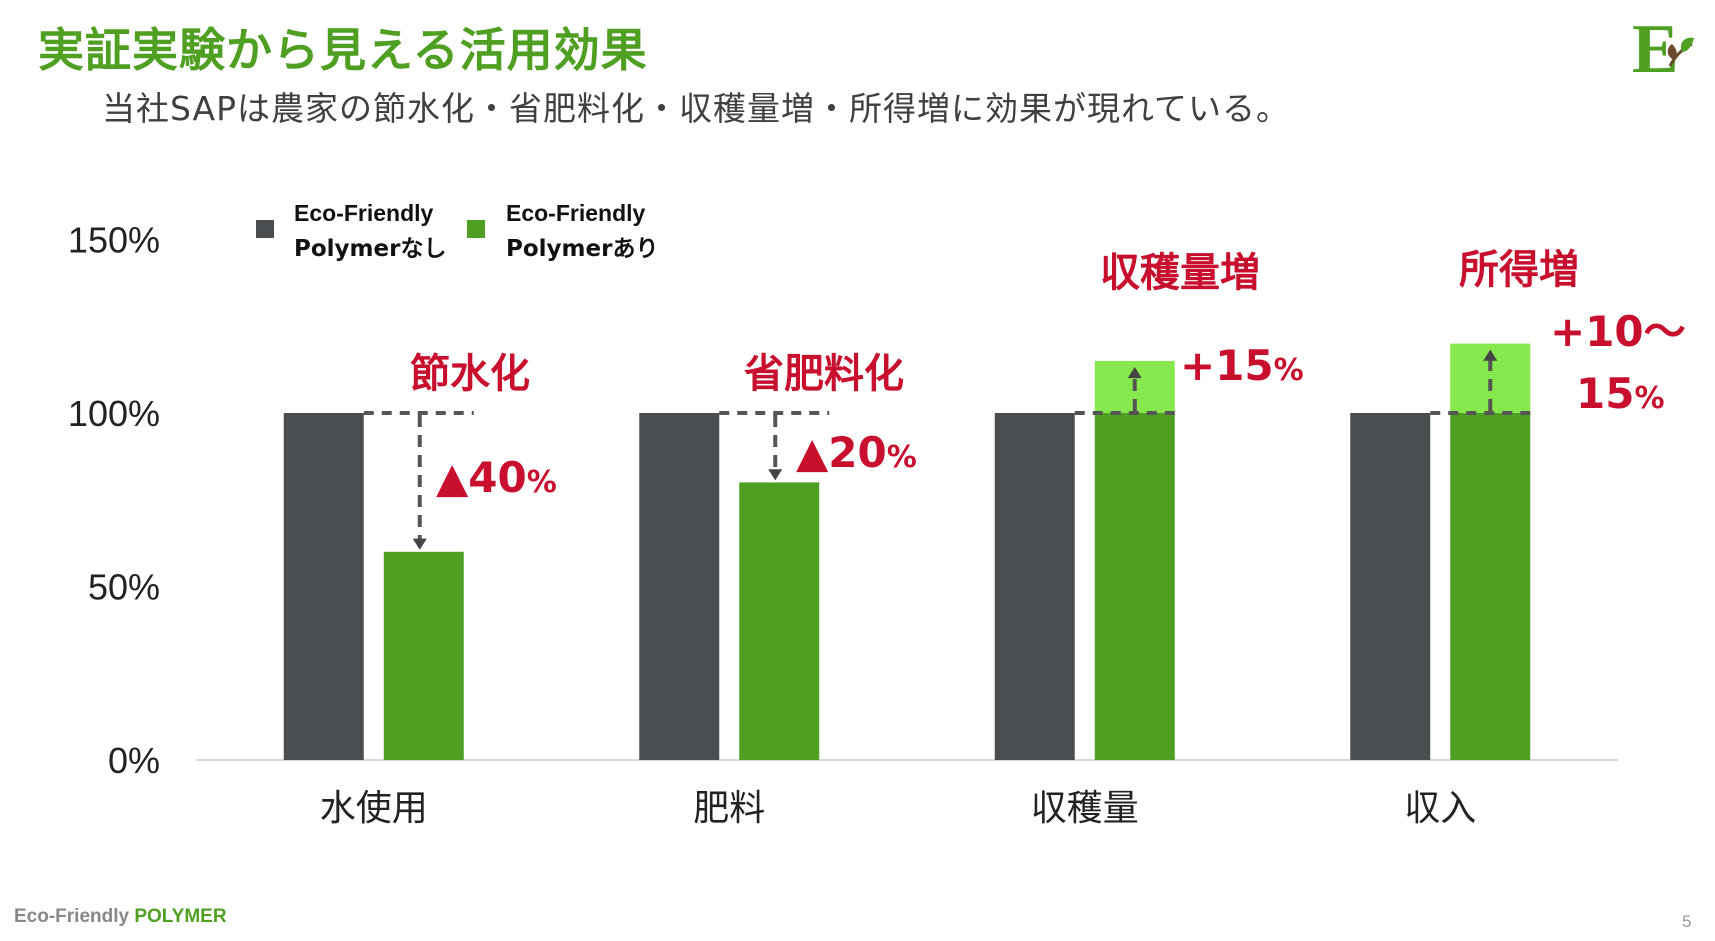 The height and width of the screenshot is (941, 1715). What do you see at coordinates (1085, 808) in the screenshot?
I see `x-category-label: 収穫量` at bounding box center [1085, 808].